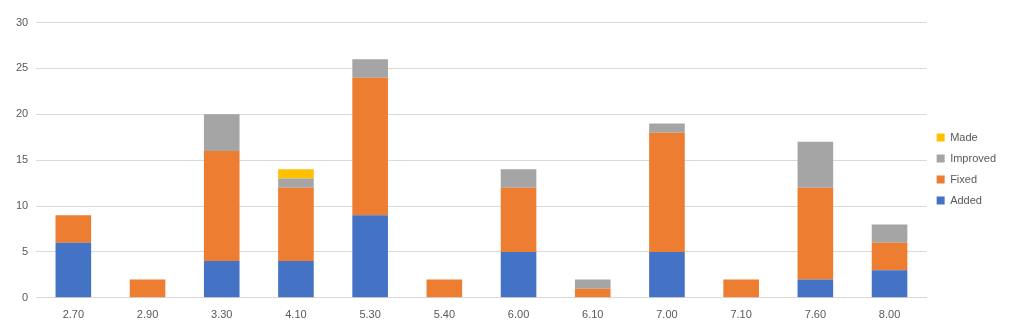 The width and height of the screenshot is (1024, 333). What do you see at coordinates (815, 314) in the screenshot?
I see `x-tick-label: 7.60` at bounding box center [815, 314].